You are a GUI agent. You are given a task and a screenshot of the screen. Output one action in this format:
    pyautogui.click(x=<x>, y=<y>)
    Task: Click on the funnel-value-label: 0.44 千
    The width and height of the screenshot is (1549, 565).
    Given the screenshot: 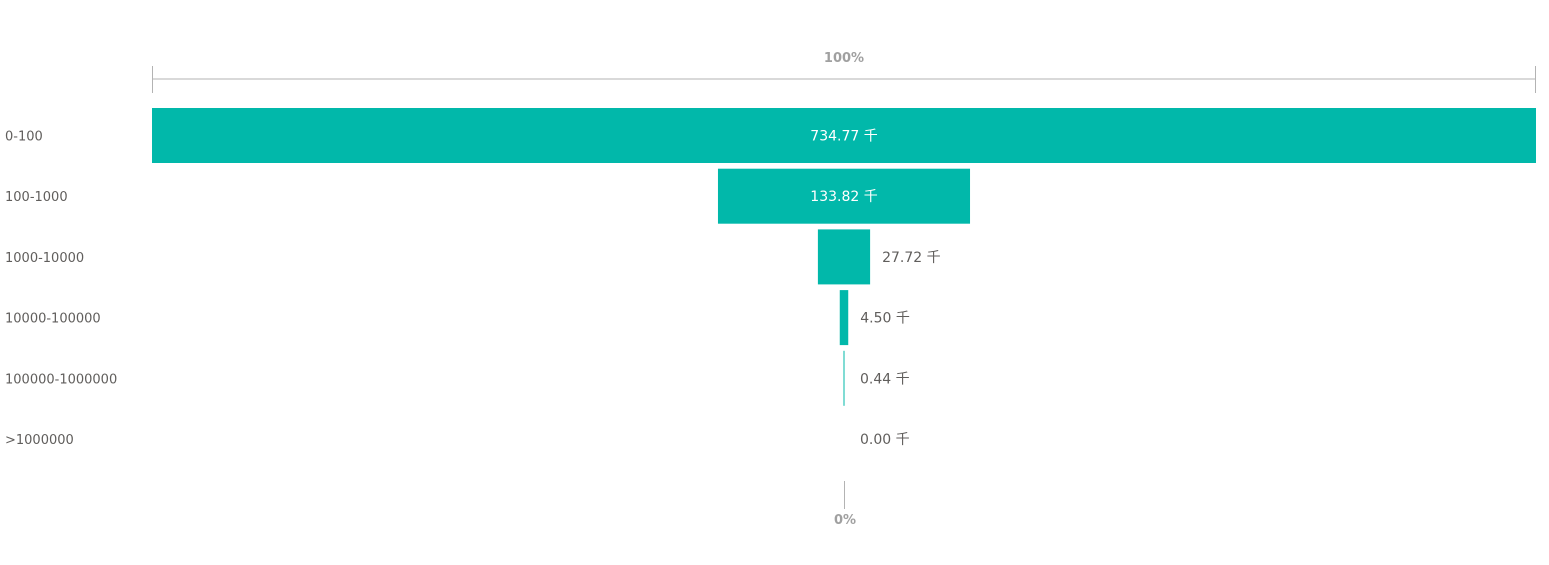 What is the action you would take?
    pyautogui.click(x=885, y=379)
    